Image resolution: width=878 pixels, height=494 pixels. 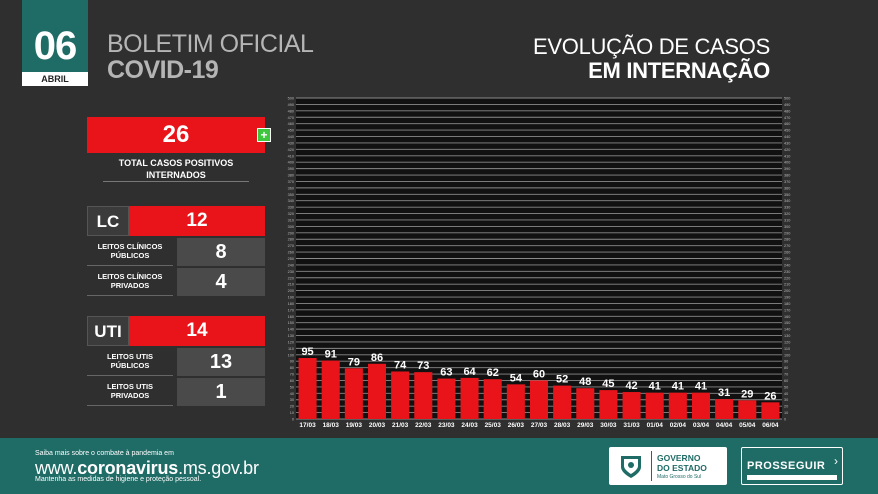 I want to click on y-tick-label-left: 450, so click(x=291, y=131).